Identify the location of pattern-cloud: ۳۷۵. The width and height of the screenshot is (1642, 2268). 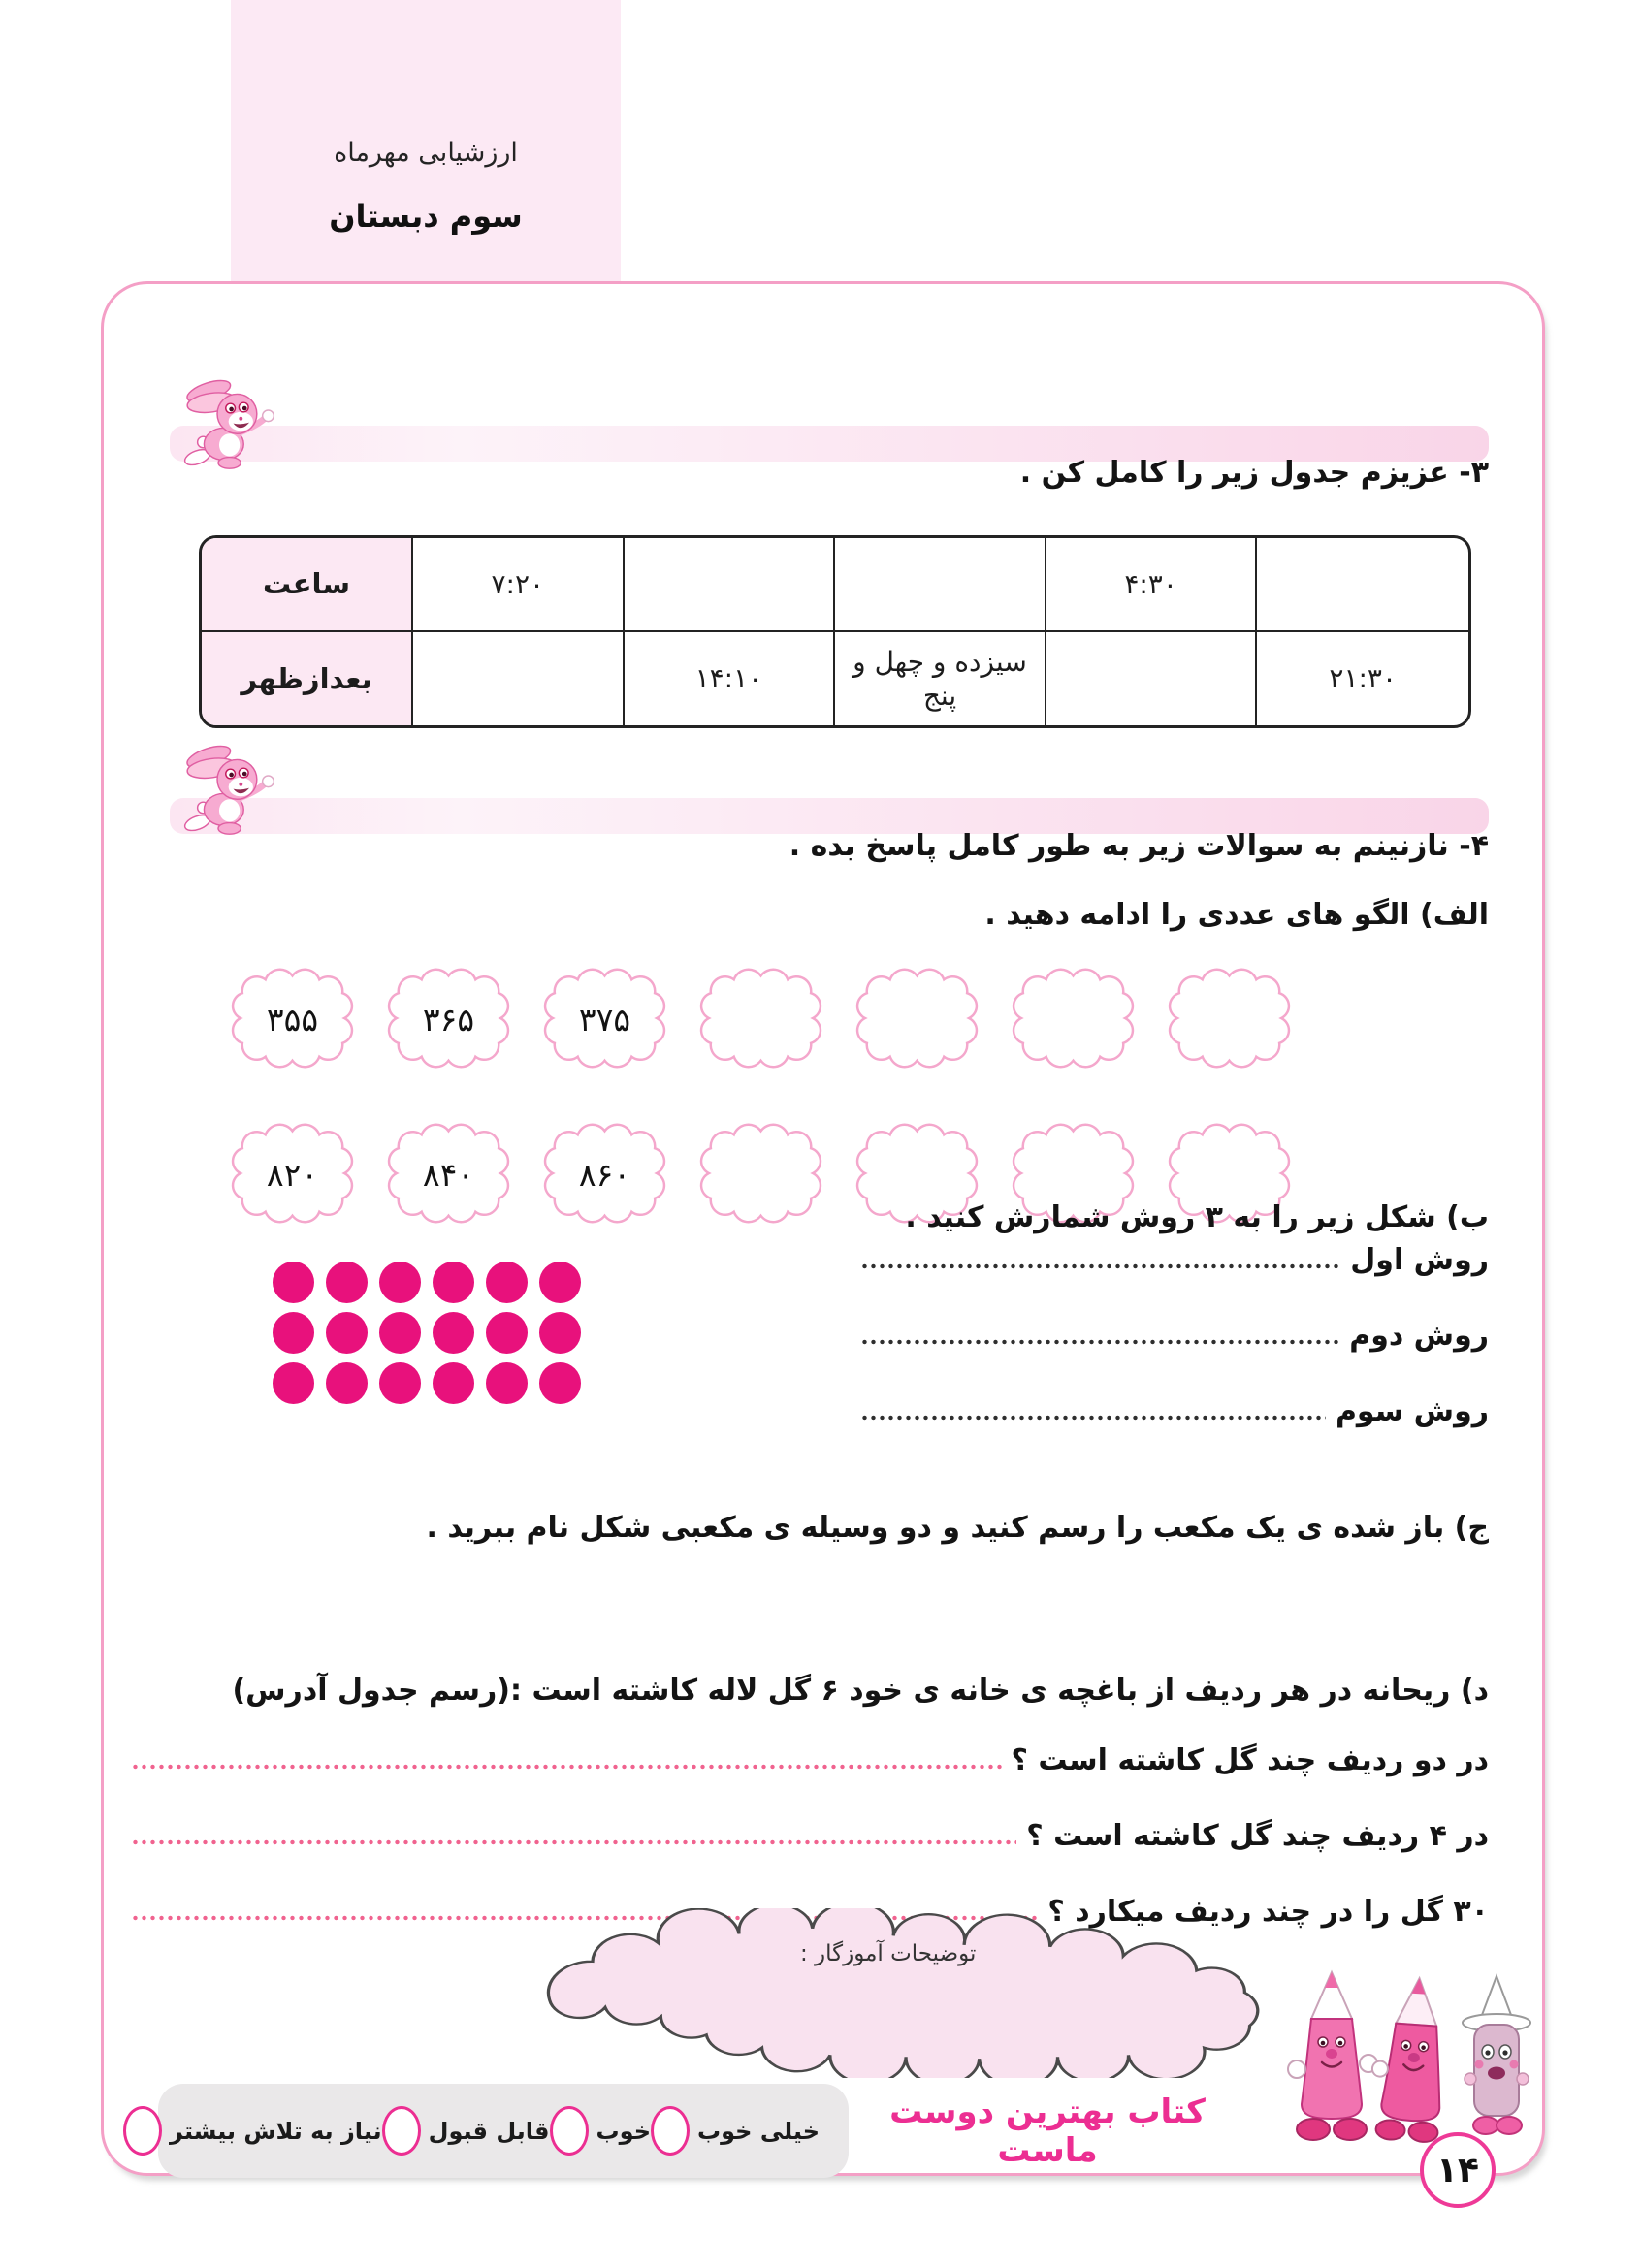
(605, 1019).